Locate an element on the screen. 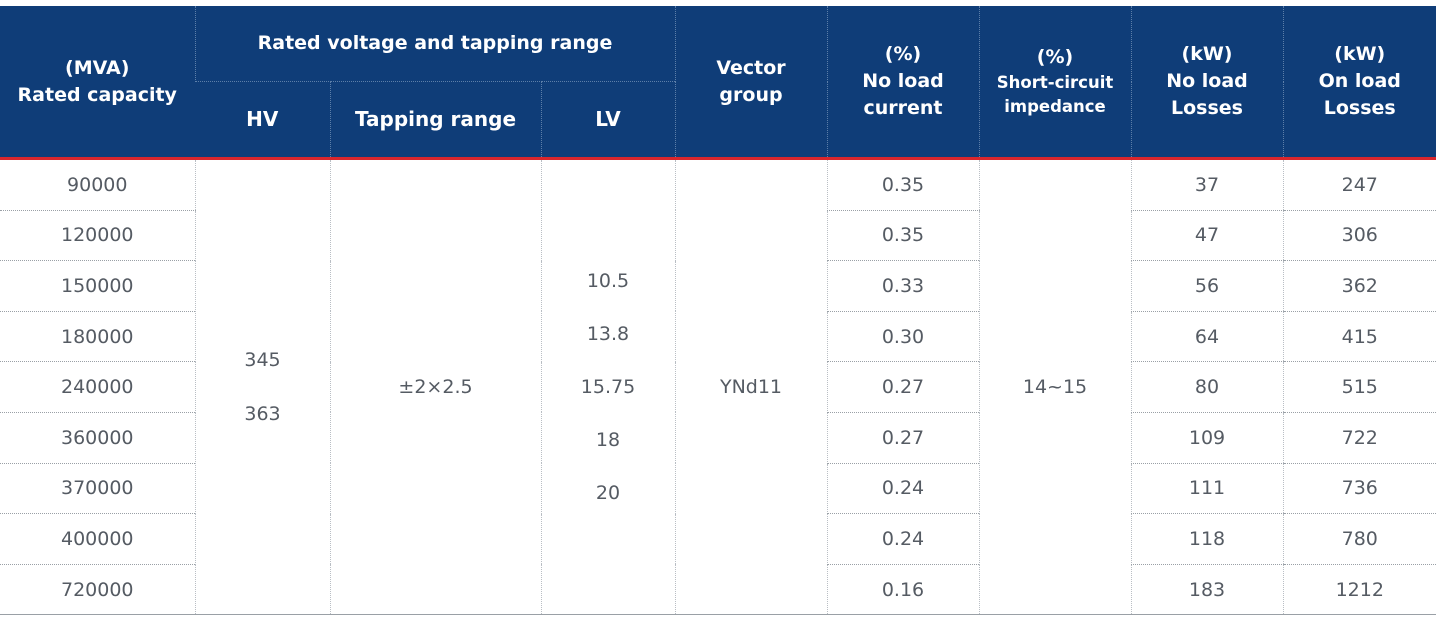 This screenshot has height=631, width=1441. on-load-losses-cell: 1212 is located at coordinates (1359, 590).